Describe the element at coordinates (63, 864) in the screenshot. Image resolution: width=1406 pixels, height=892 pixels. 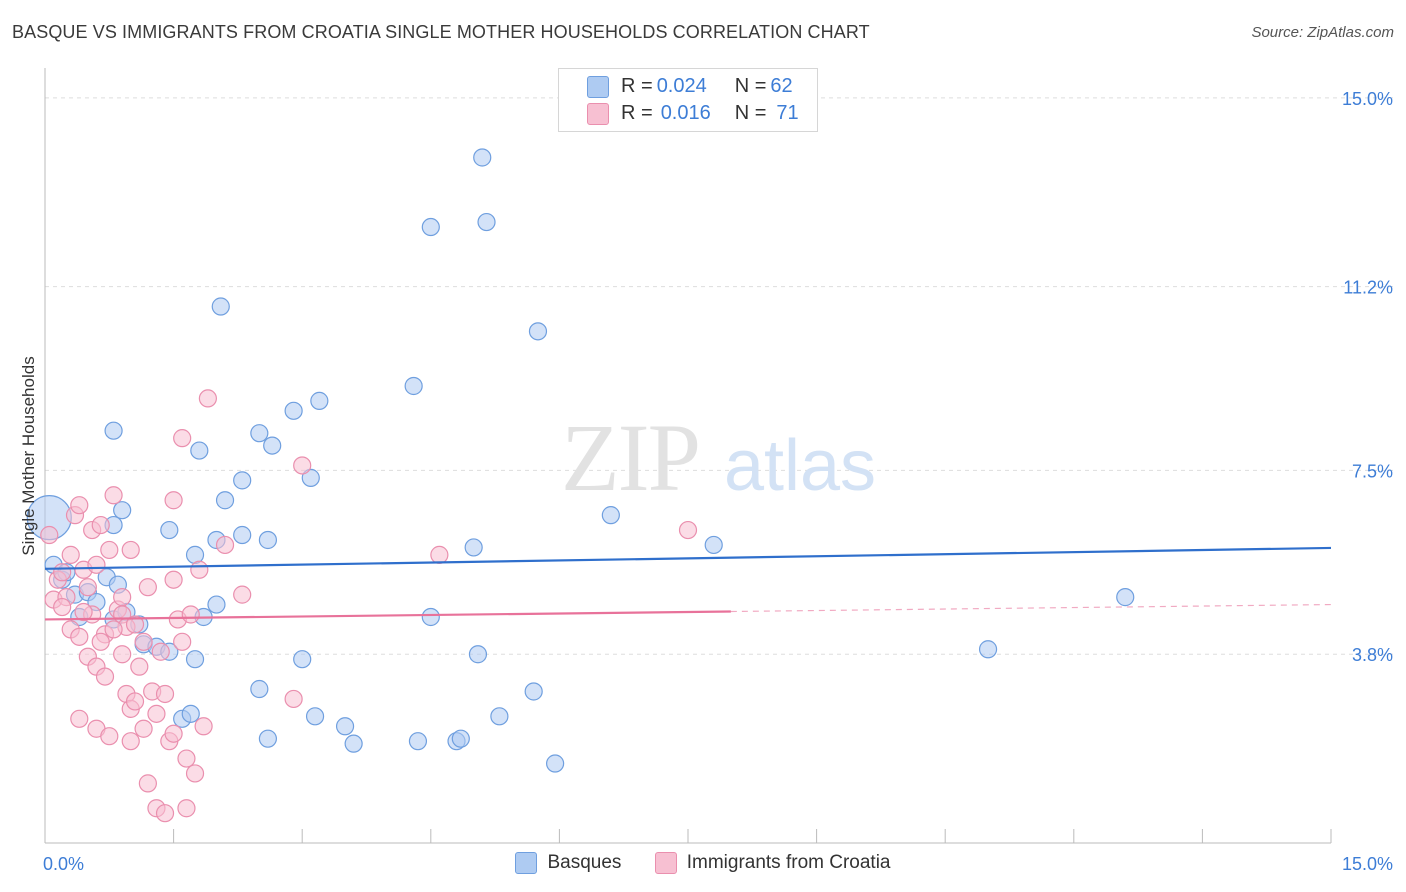
I see `x-tick-label-min: 0.0%` at that location.